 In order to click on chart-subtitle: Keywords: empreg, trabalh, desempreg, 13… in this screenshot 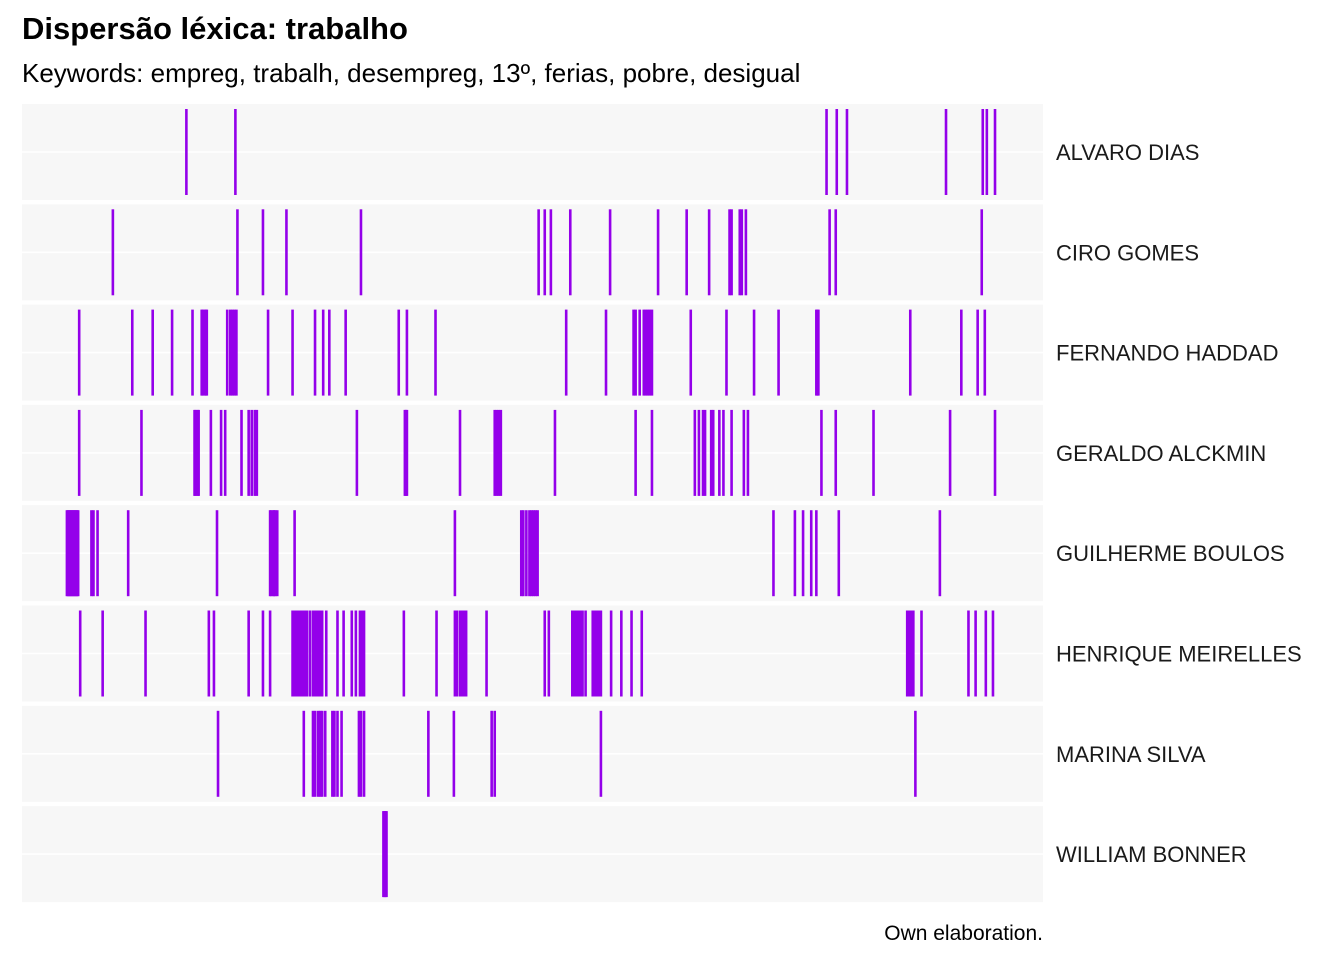, I will do `click(411, 73)`.